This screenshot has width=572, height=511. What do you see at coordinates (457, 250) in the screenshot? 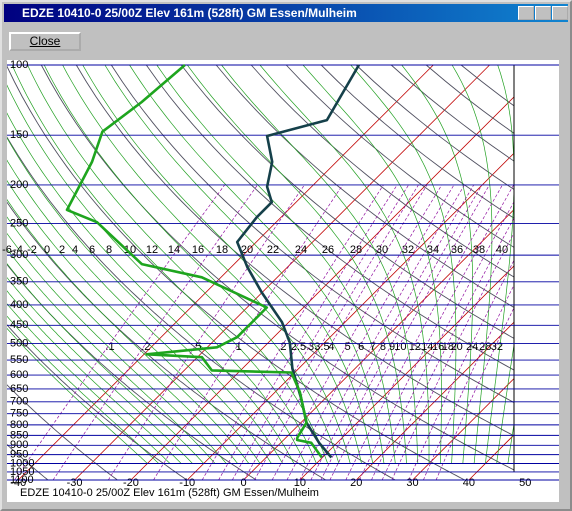
I see `moist-adiabat-label: 36` at bounding box center [457, 250].